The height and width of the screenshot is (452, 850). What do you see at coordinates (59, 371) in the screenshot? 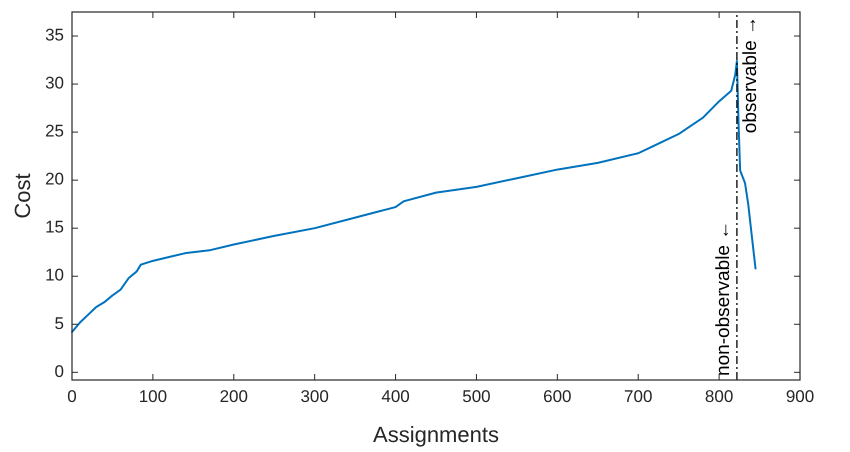
I see `y-tick-label: 0` at bounding box center [59, 371].